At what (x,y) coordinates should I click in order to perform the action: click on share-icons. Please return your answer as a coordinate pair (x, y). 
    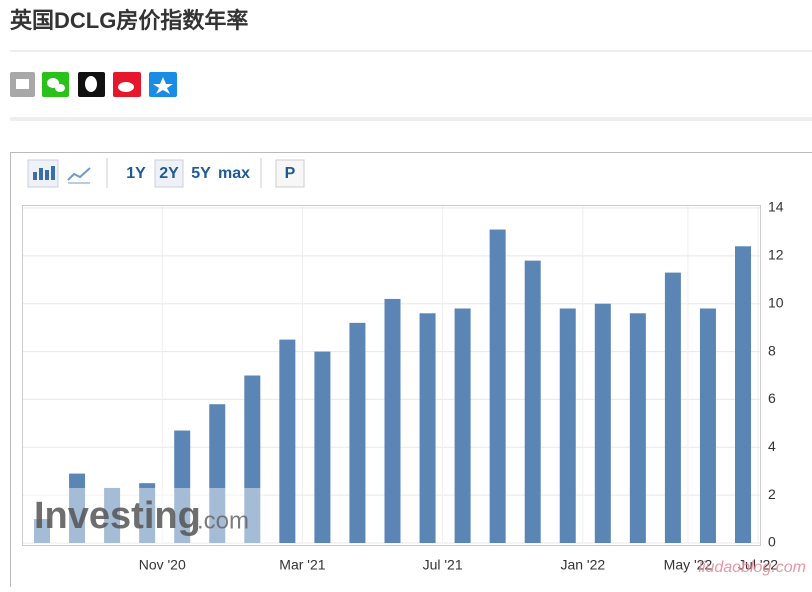
    Looking at the image, I should click on (93, 84).